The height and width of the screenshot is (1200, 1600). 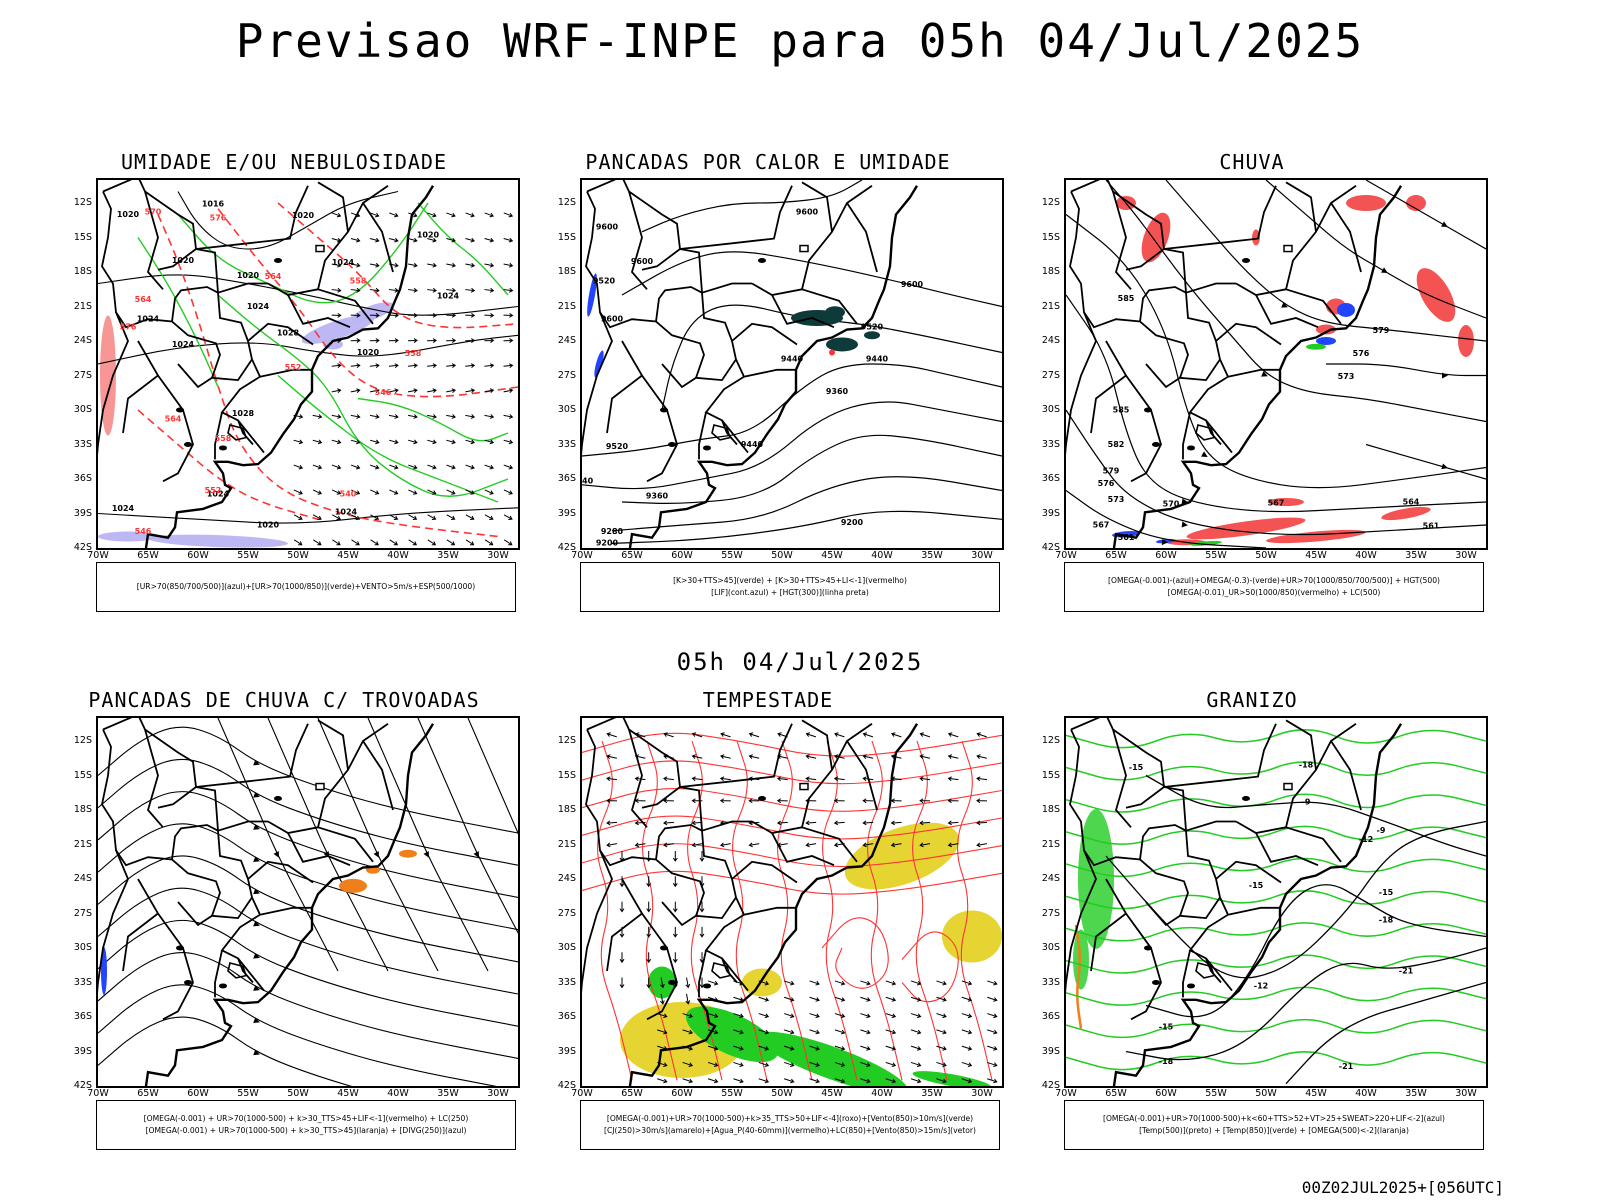 I want to click on lc850-red-streamline, so click(x=855, y=953).